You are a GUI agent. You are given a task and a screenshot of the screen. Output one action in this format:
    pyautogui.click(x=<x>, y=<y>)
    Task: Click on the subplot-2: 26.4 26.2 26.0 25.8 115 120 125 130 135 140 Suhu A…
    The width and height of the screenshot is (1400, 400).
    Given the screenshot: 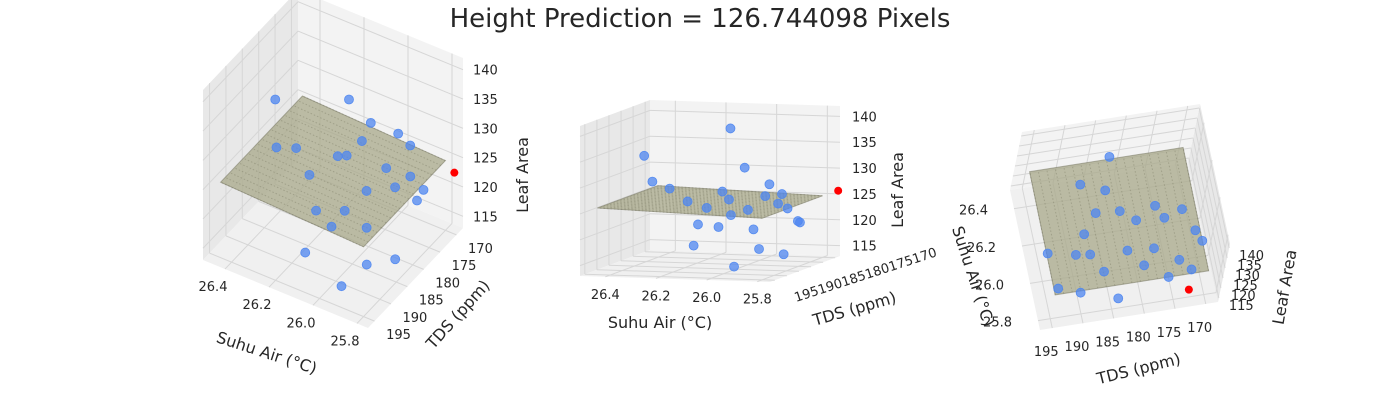 What is the action you would take?
    pyautogui.click(x=759, y=216)
    